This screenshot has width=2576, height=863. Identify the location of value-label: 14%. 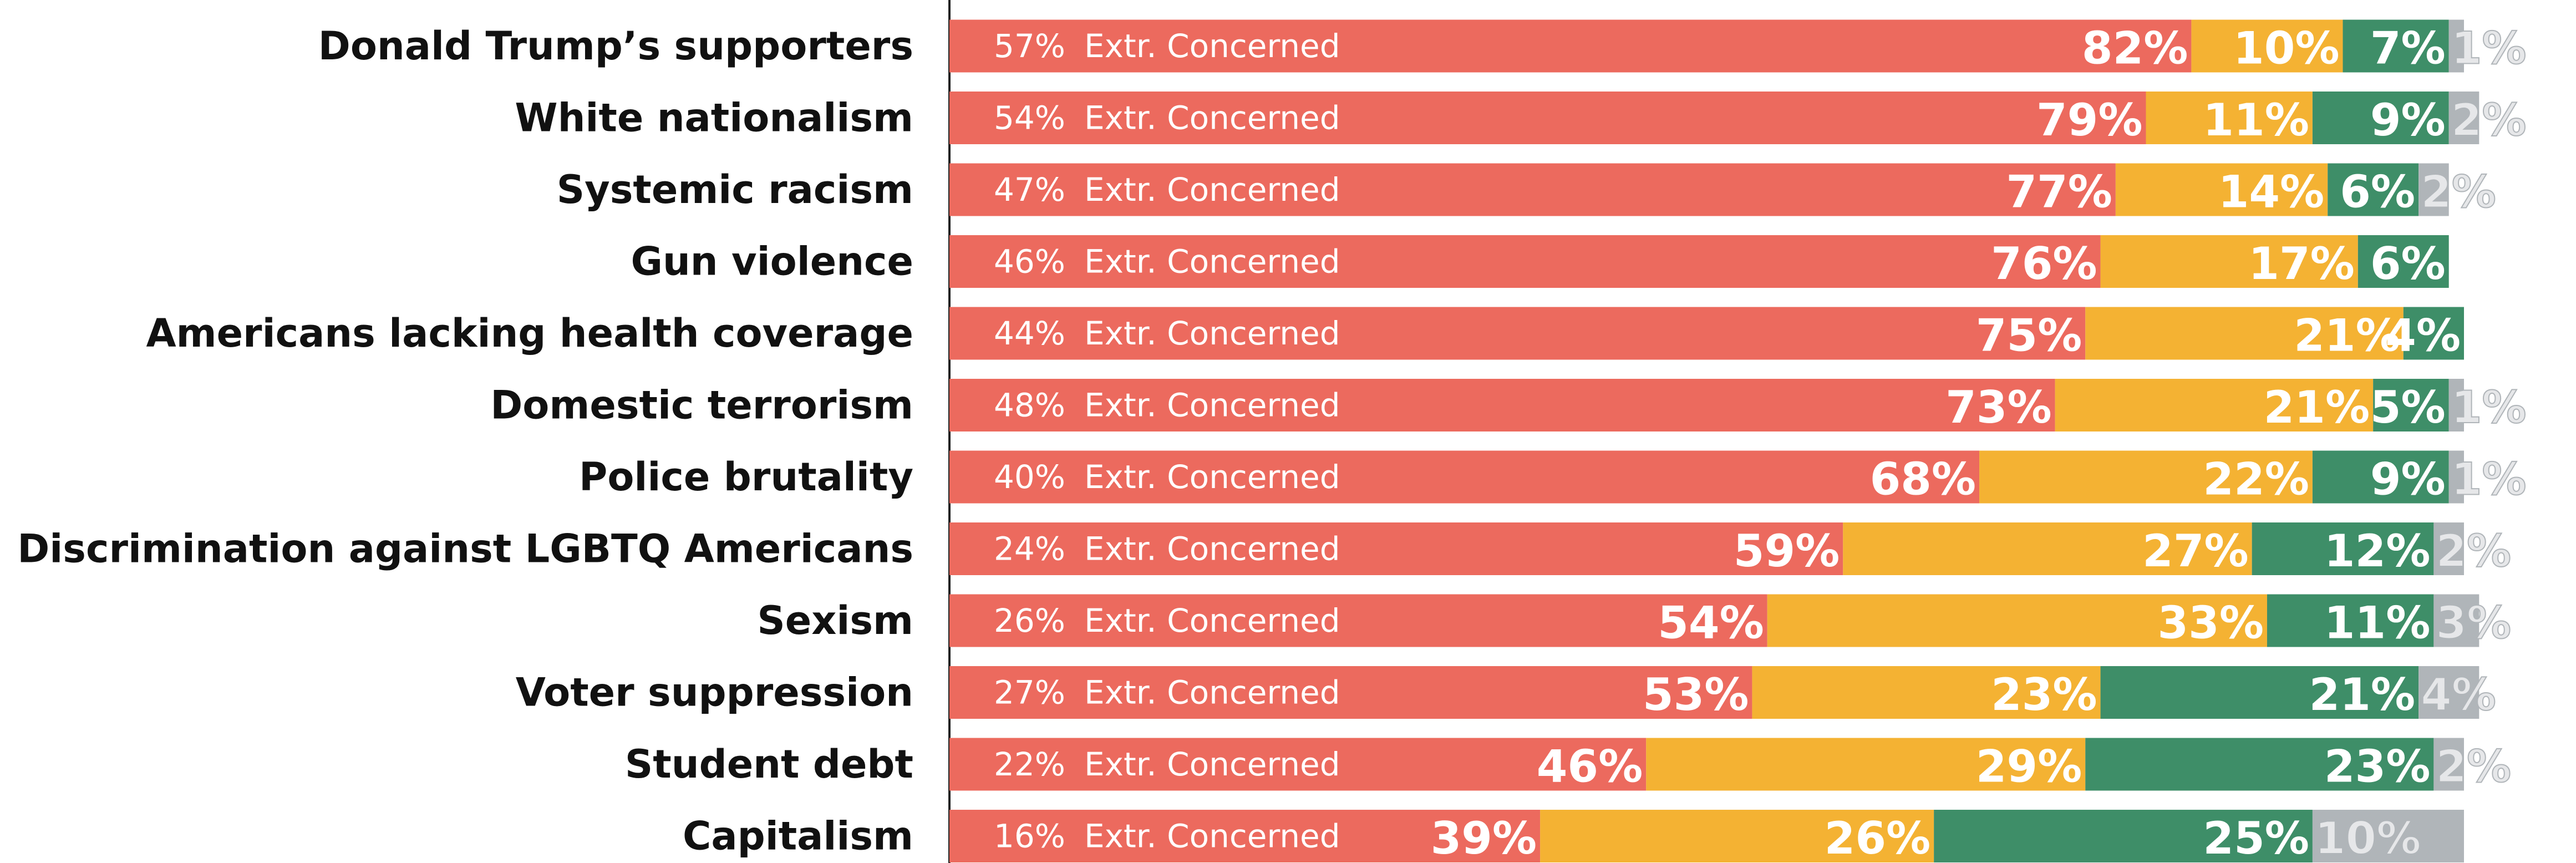
(2271, 192).